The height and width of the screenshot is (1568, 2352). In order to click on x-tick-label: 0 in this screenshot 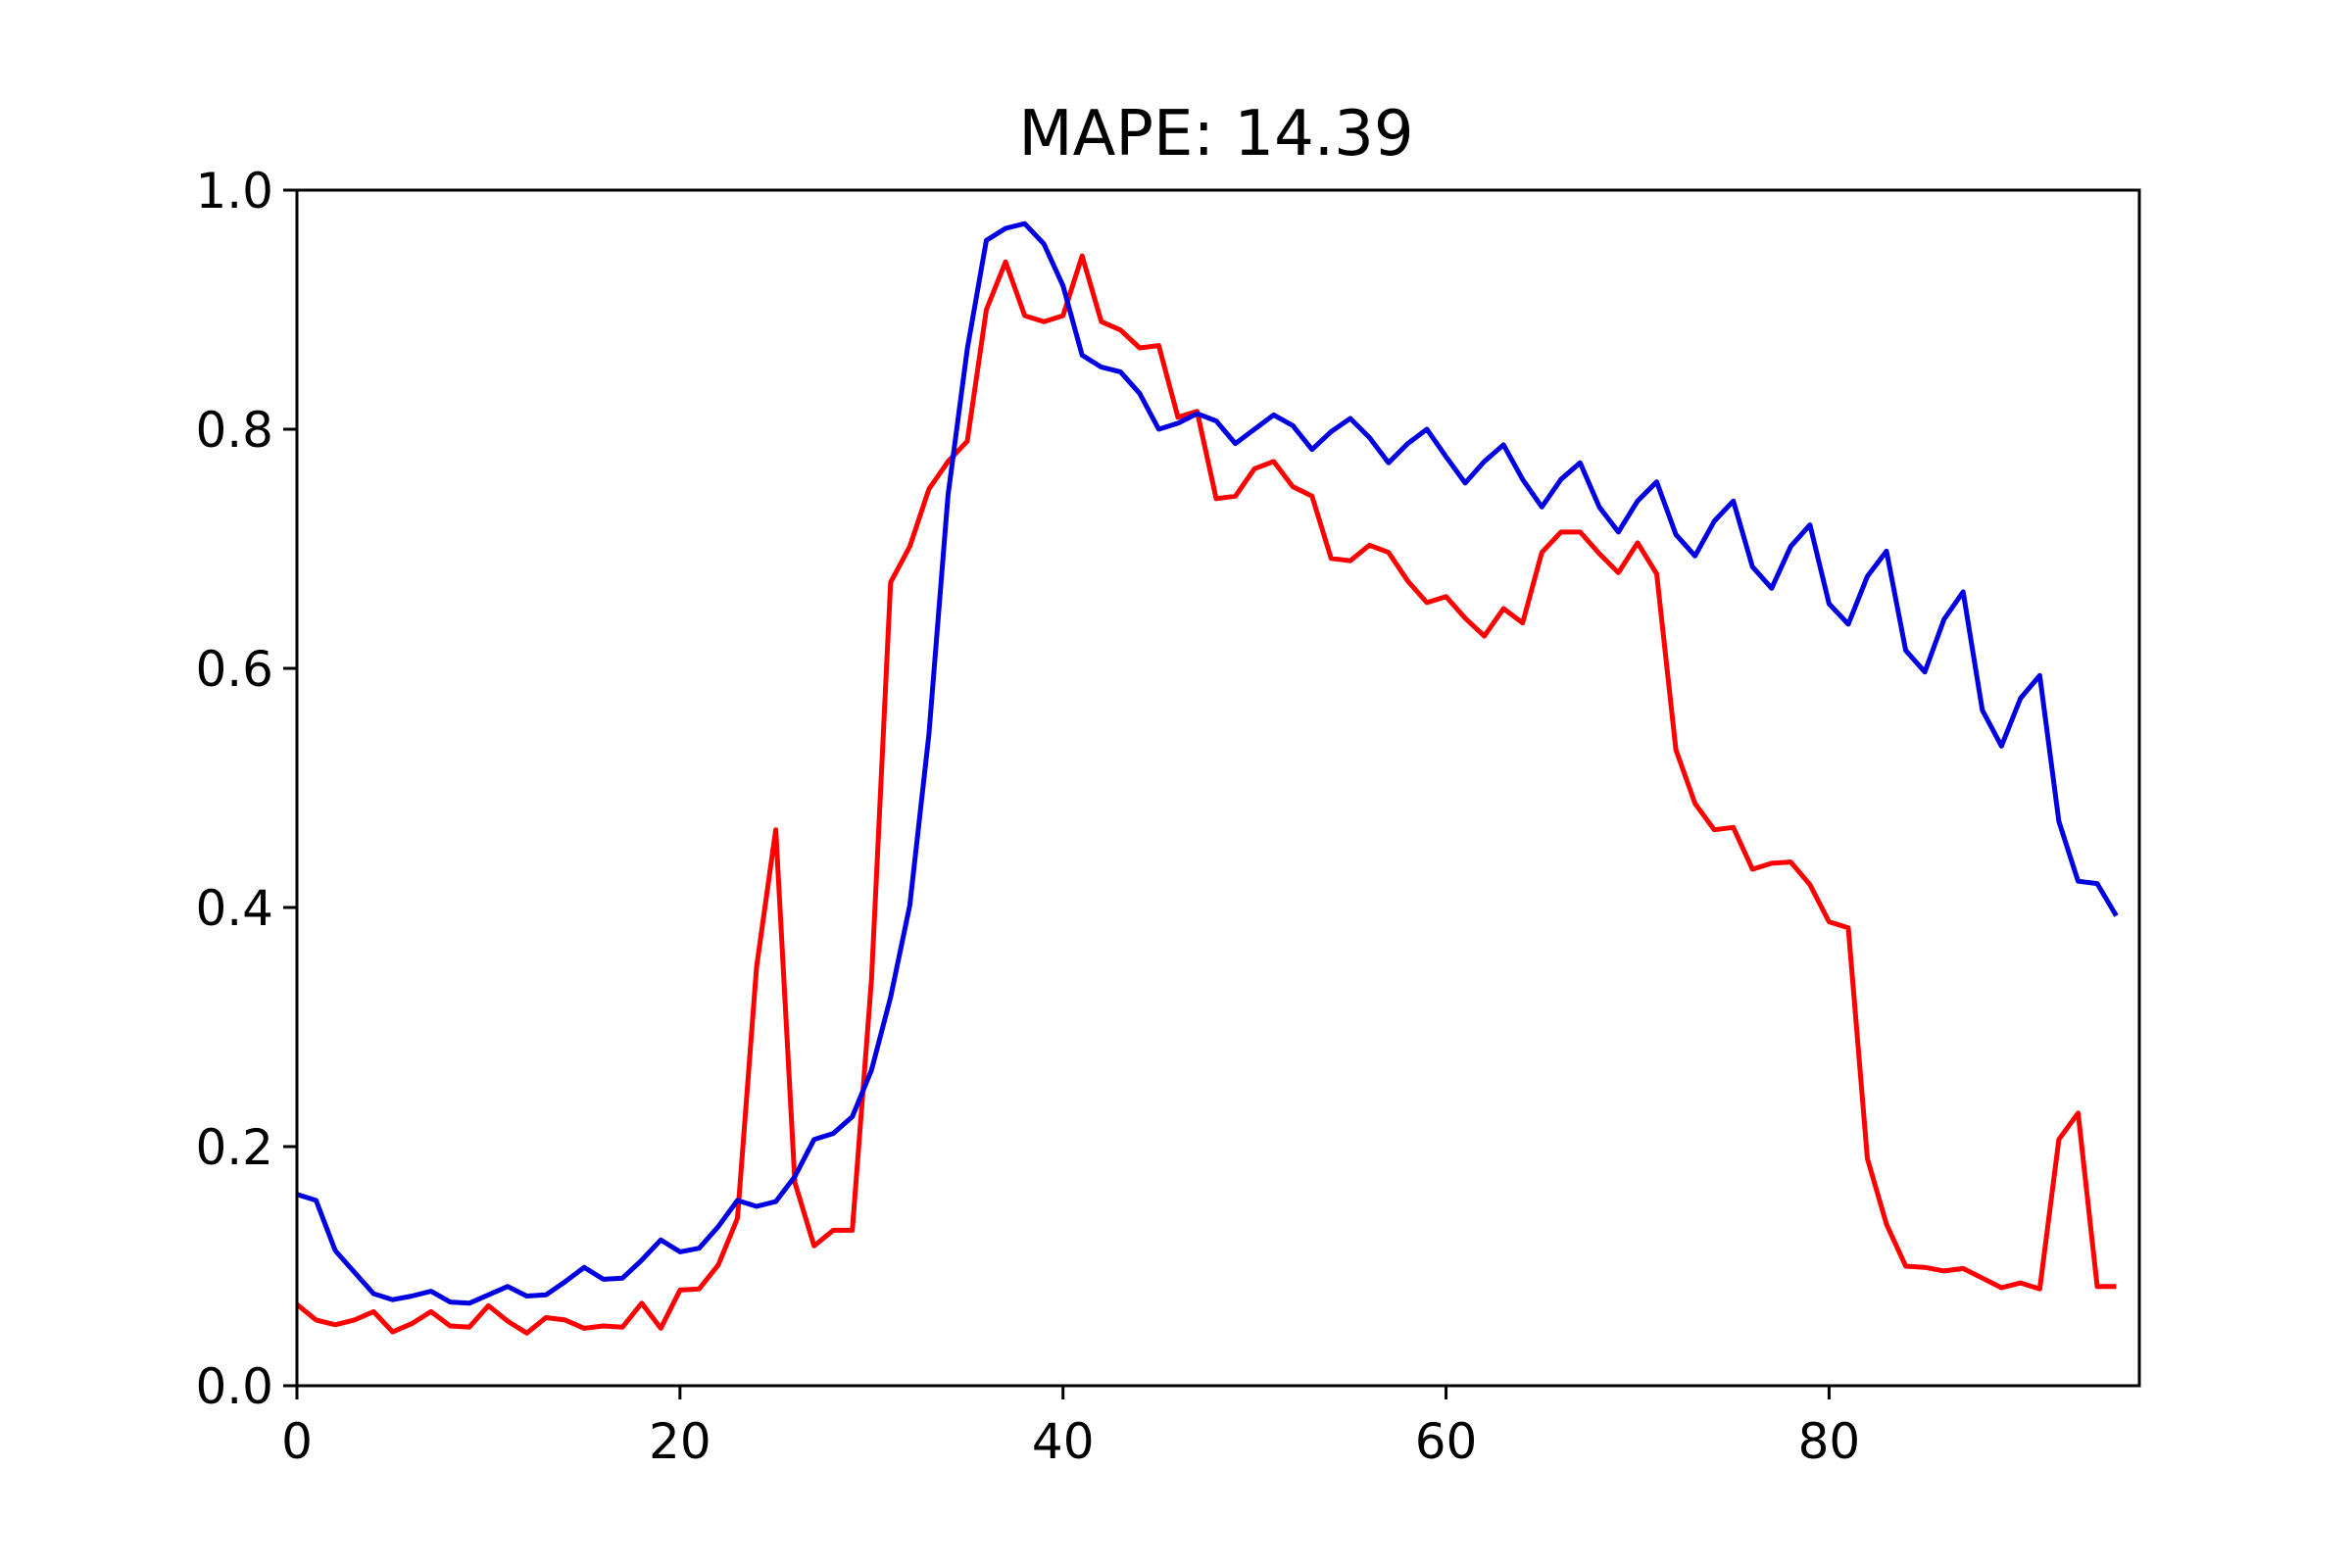, I will do `click(297, 1441)`.